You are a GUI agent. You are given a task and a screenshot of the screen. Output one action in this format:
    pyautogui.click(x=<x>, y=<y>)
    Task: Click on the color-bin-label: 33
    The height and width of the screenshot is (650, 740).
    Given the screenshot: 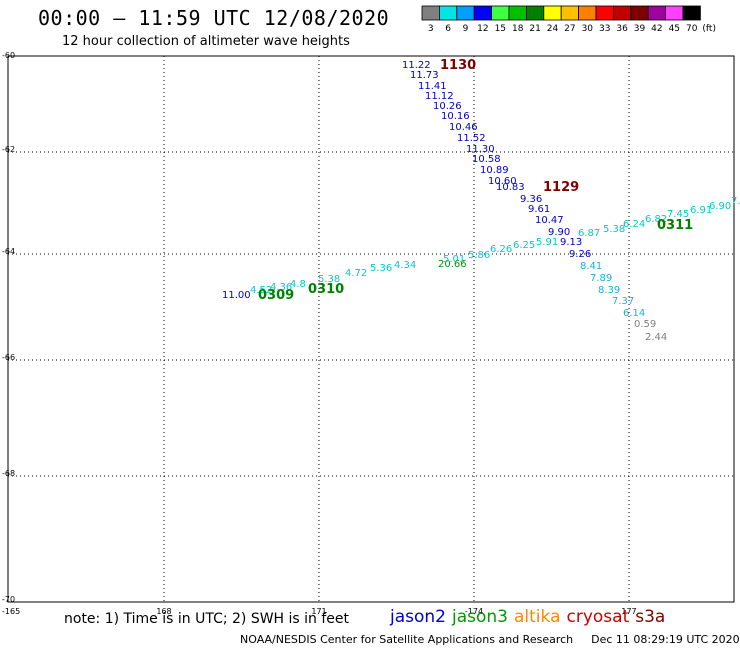 What is the action you would take?
    pyautogui.click(x=604, y=29)
    